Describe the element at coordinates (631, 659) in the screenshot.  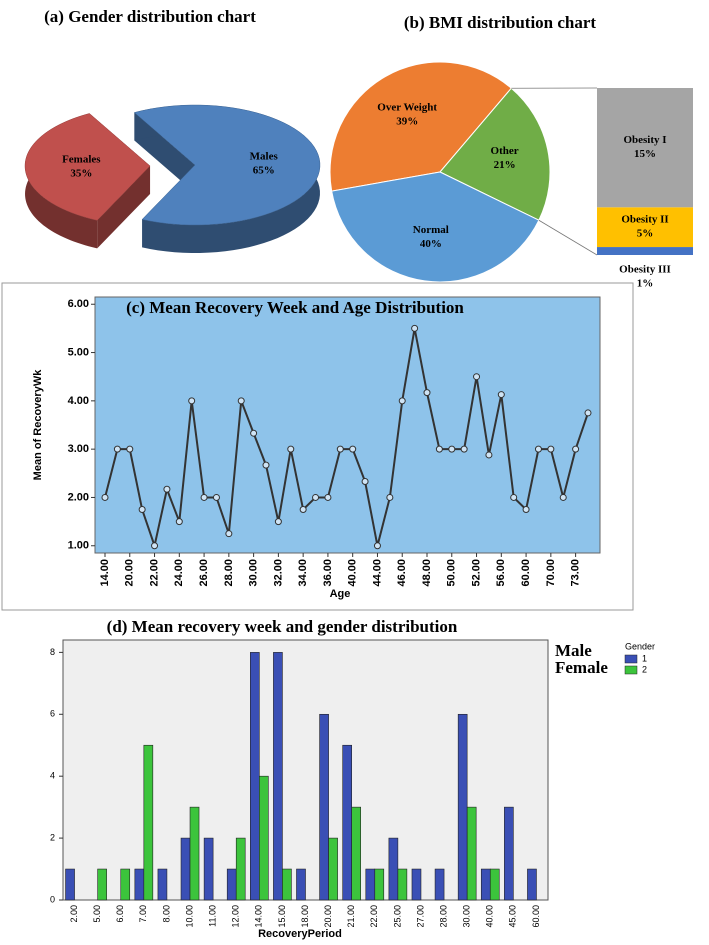
I see `legend-swatch` at that location.